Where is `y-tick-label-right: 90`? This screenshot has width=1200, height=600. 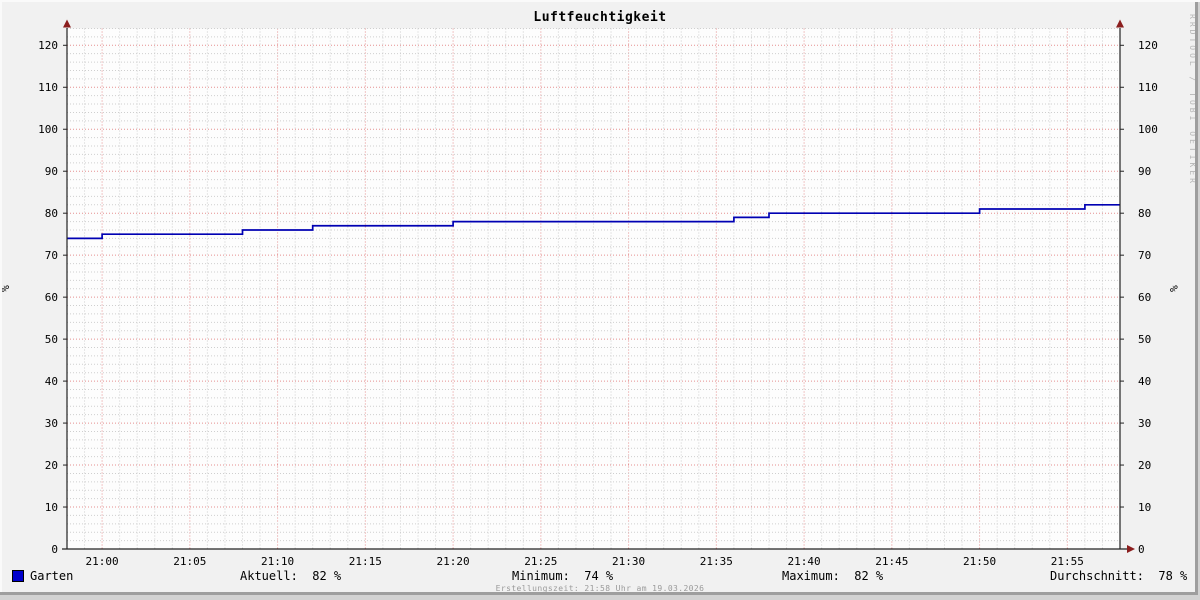
y-tick-label-right: 90 is located at coordinates (1145, 171).